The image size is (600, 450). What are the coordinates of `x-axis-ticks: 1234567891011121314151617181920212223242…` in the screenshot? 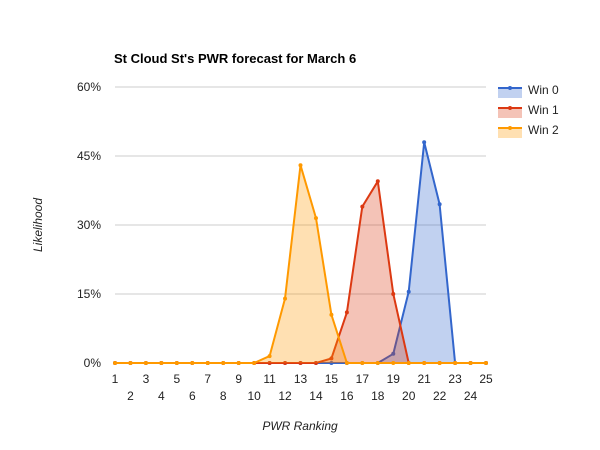 It's located at (302, 387).